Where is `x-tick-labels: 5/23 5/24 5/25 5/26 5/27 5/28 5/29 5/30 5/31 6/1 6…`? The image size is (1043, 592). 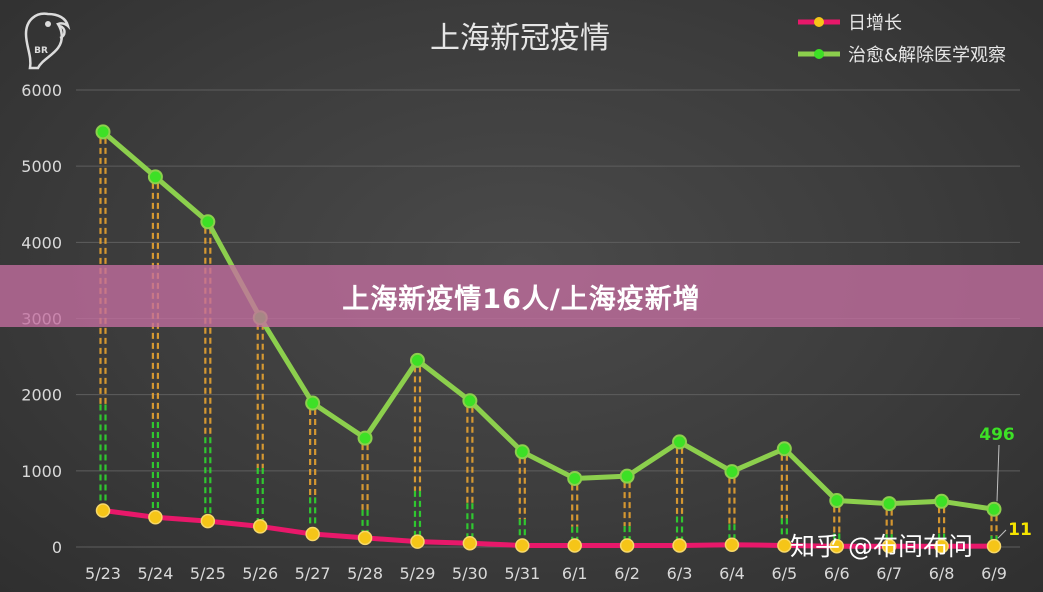
x-tick-labels: 5/23 5/24 5/25 5/26 5/27 5/28 5/29 5/30 5/31 6/1 6… is located at coordinates (546, 573).